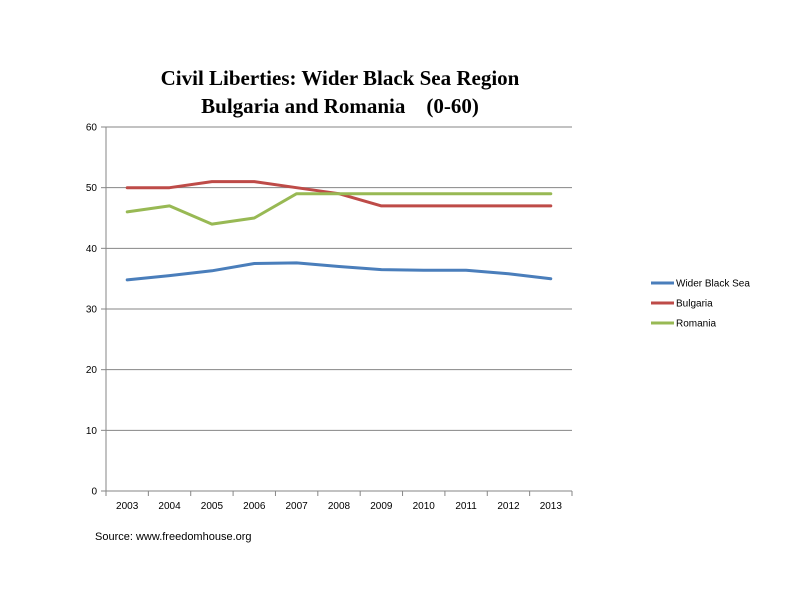  Describe the element at coordinates (92, 310) in the screenshot. I see `y-tick-label: 30` at that location.